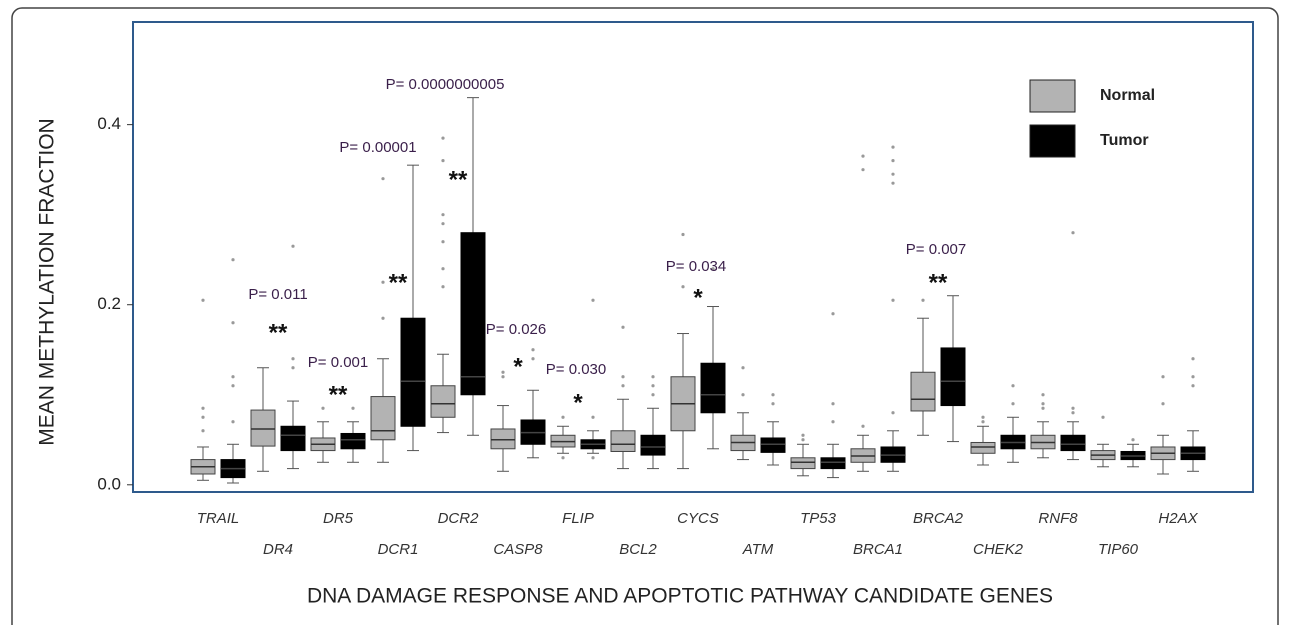 The image size is (1290, 625). I want to click on p-value-label: P= 0.001, so click(338, 362).